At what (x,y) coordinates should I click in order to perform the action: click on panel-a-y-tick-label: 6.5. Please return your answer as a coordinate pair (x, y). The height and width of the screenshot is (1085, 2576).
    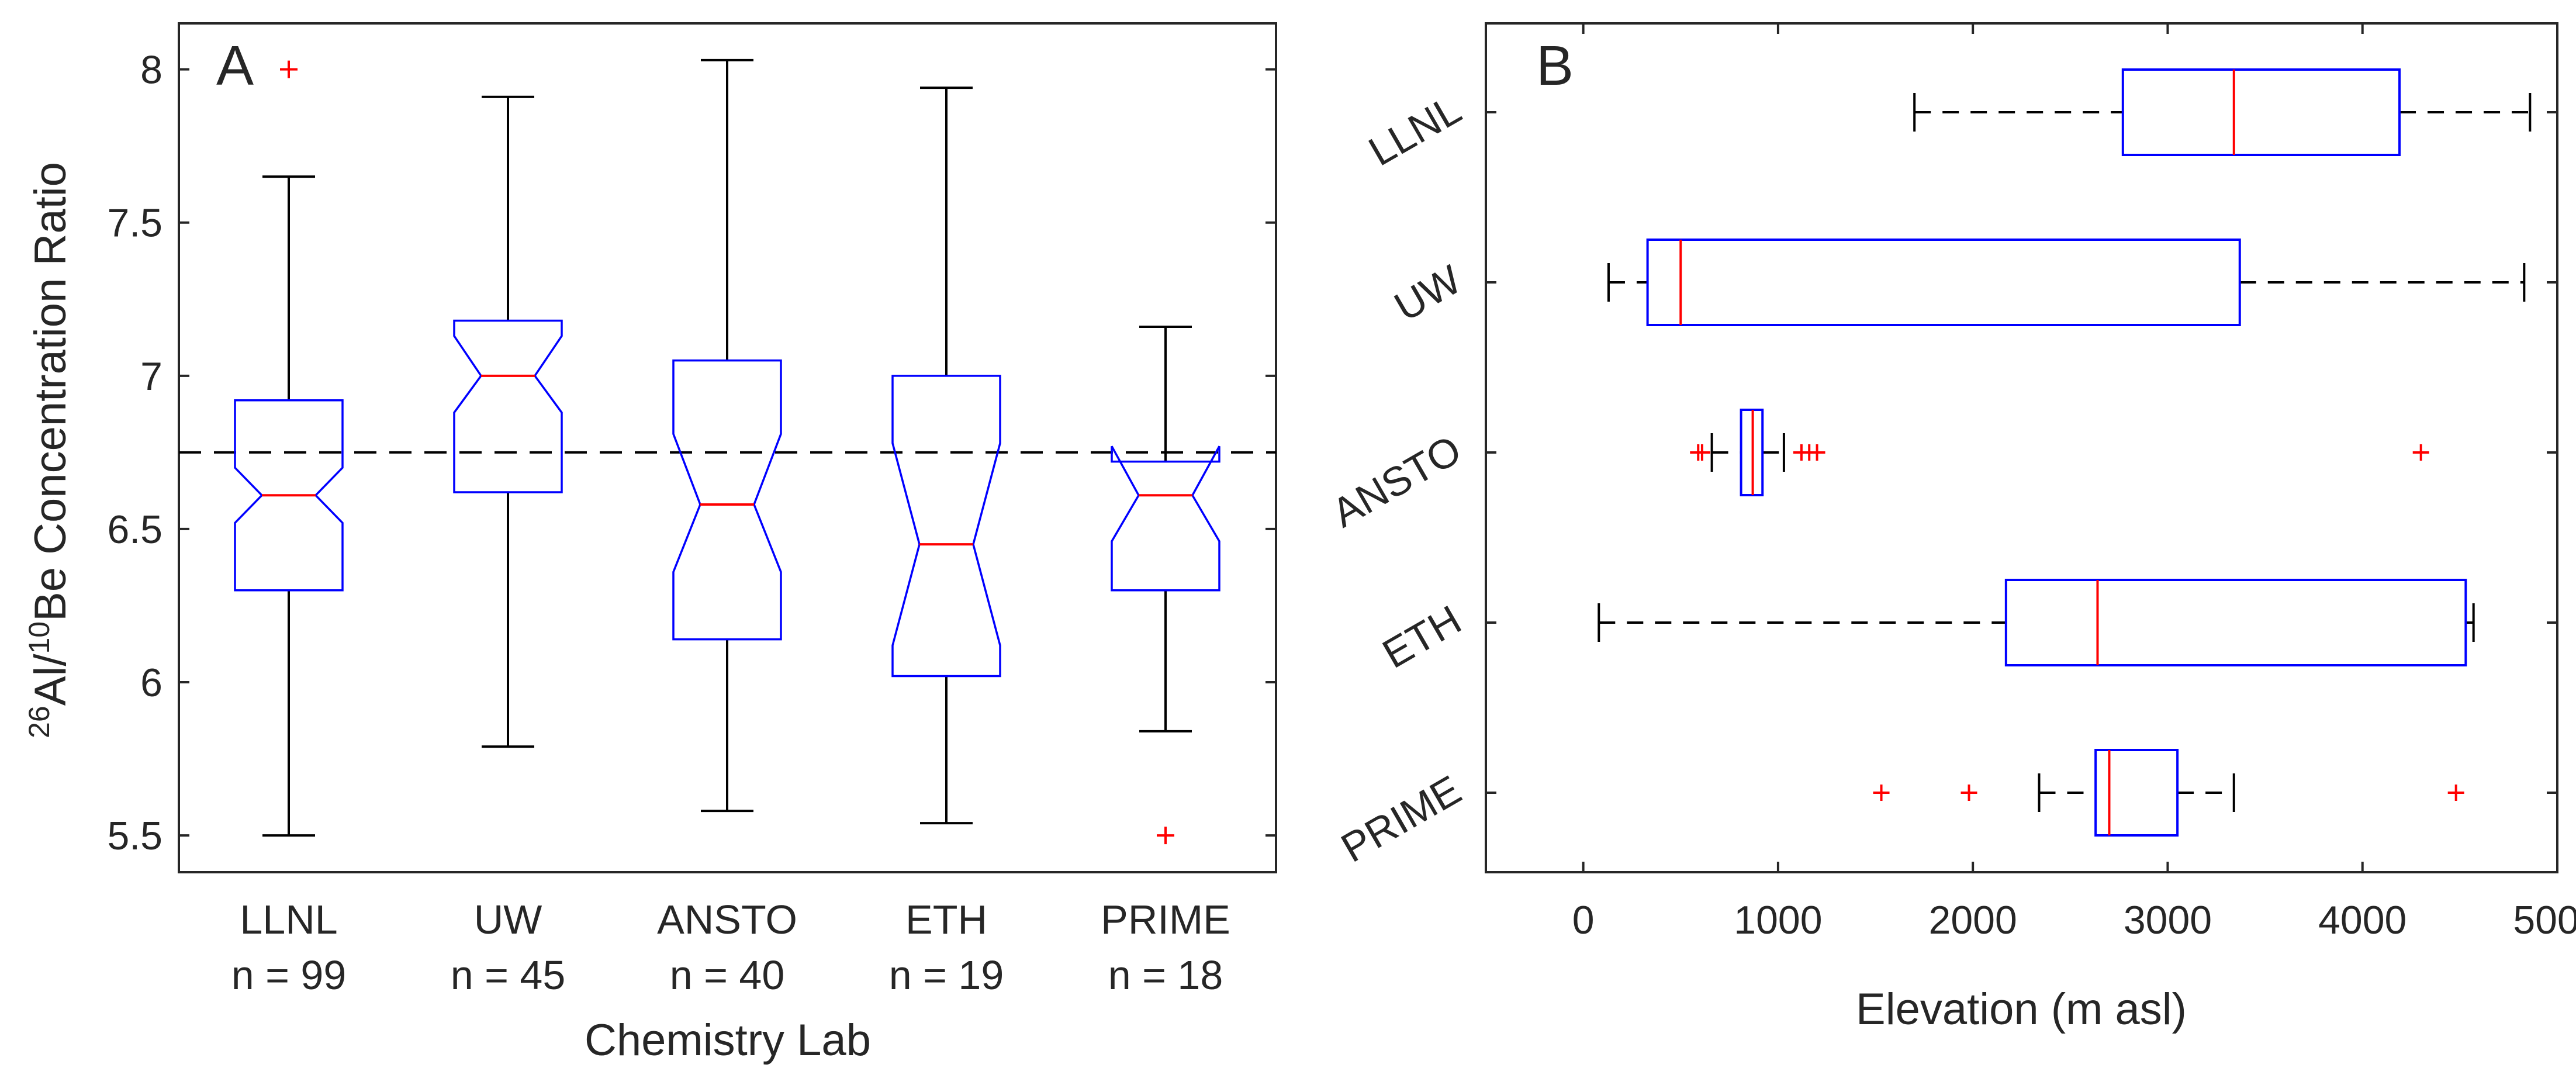
    Looking at the image, I should click on (134, 529).